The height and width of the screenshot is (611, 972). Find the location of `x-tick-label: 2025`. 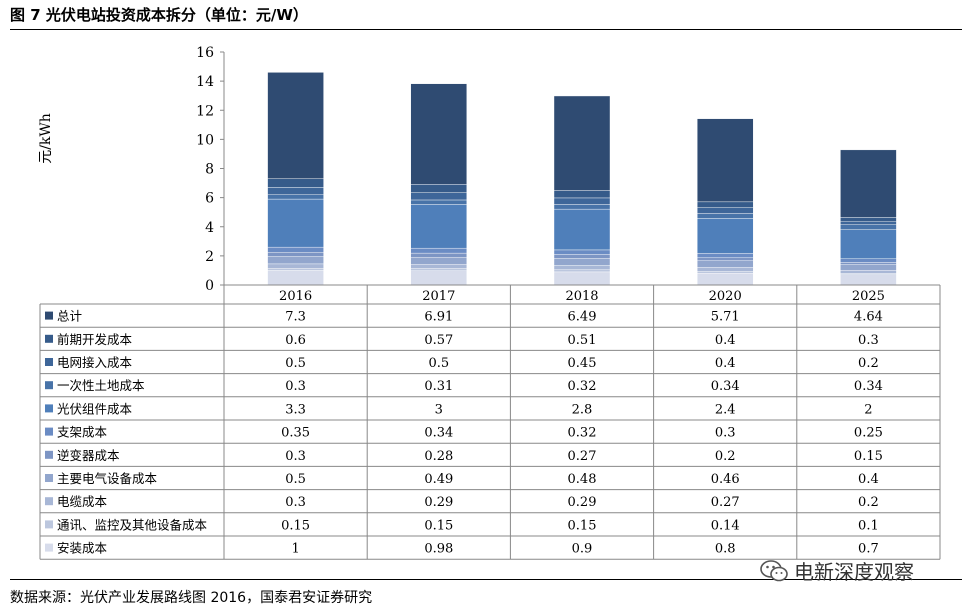

x-tick-label: 2025 is located at coordinates (868, 296).